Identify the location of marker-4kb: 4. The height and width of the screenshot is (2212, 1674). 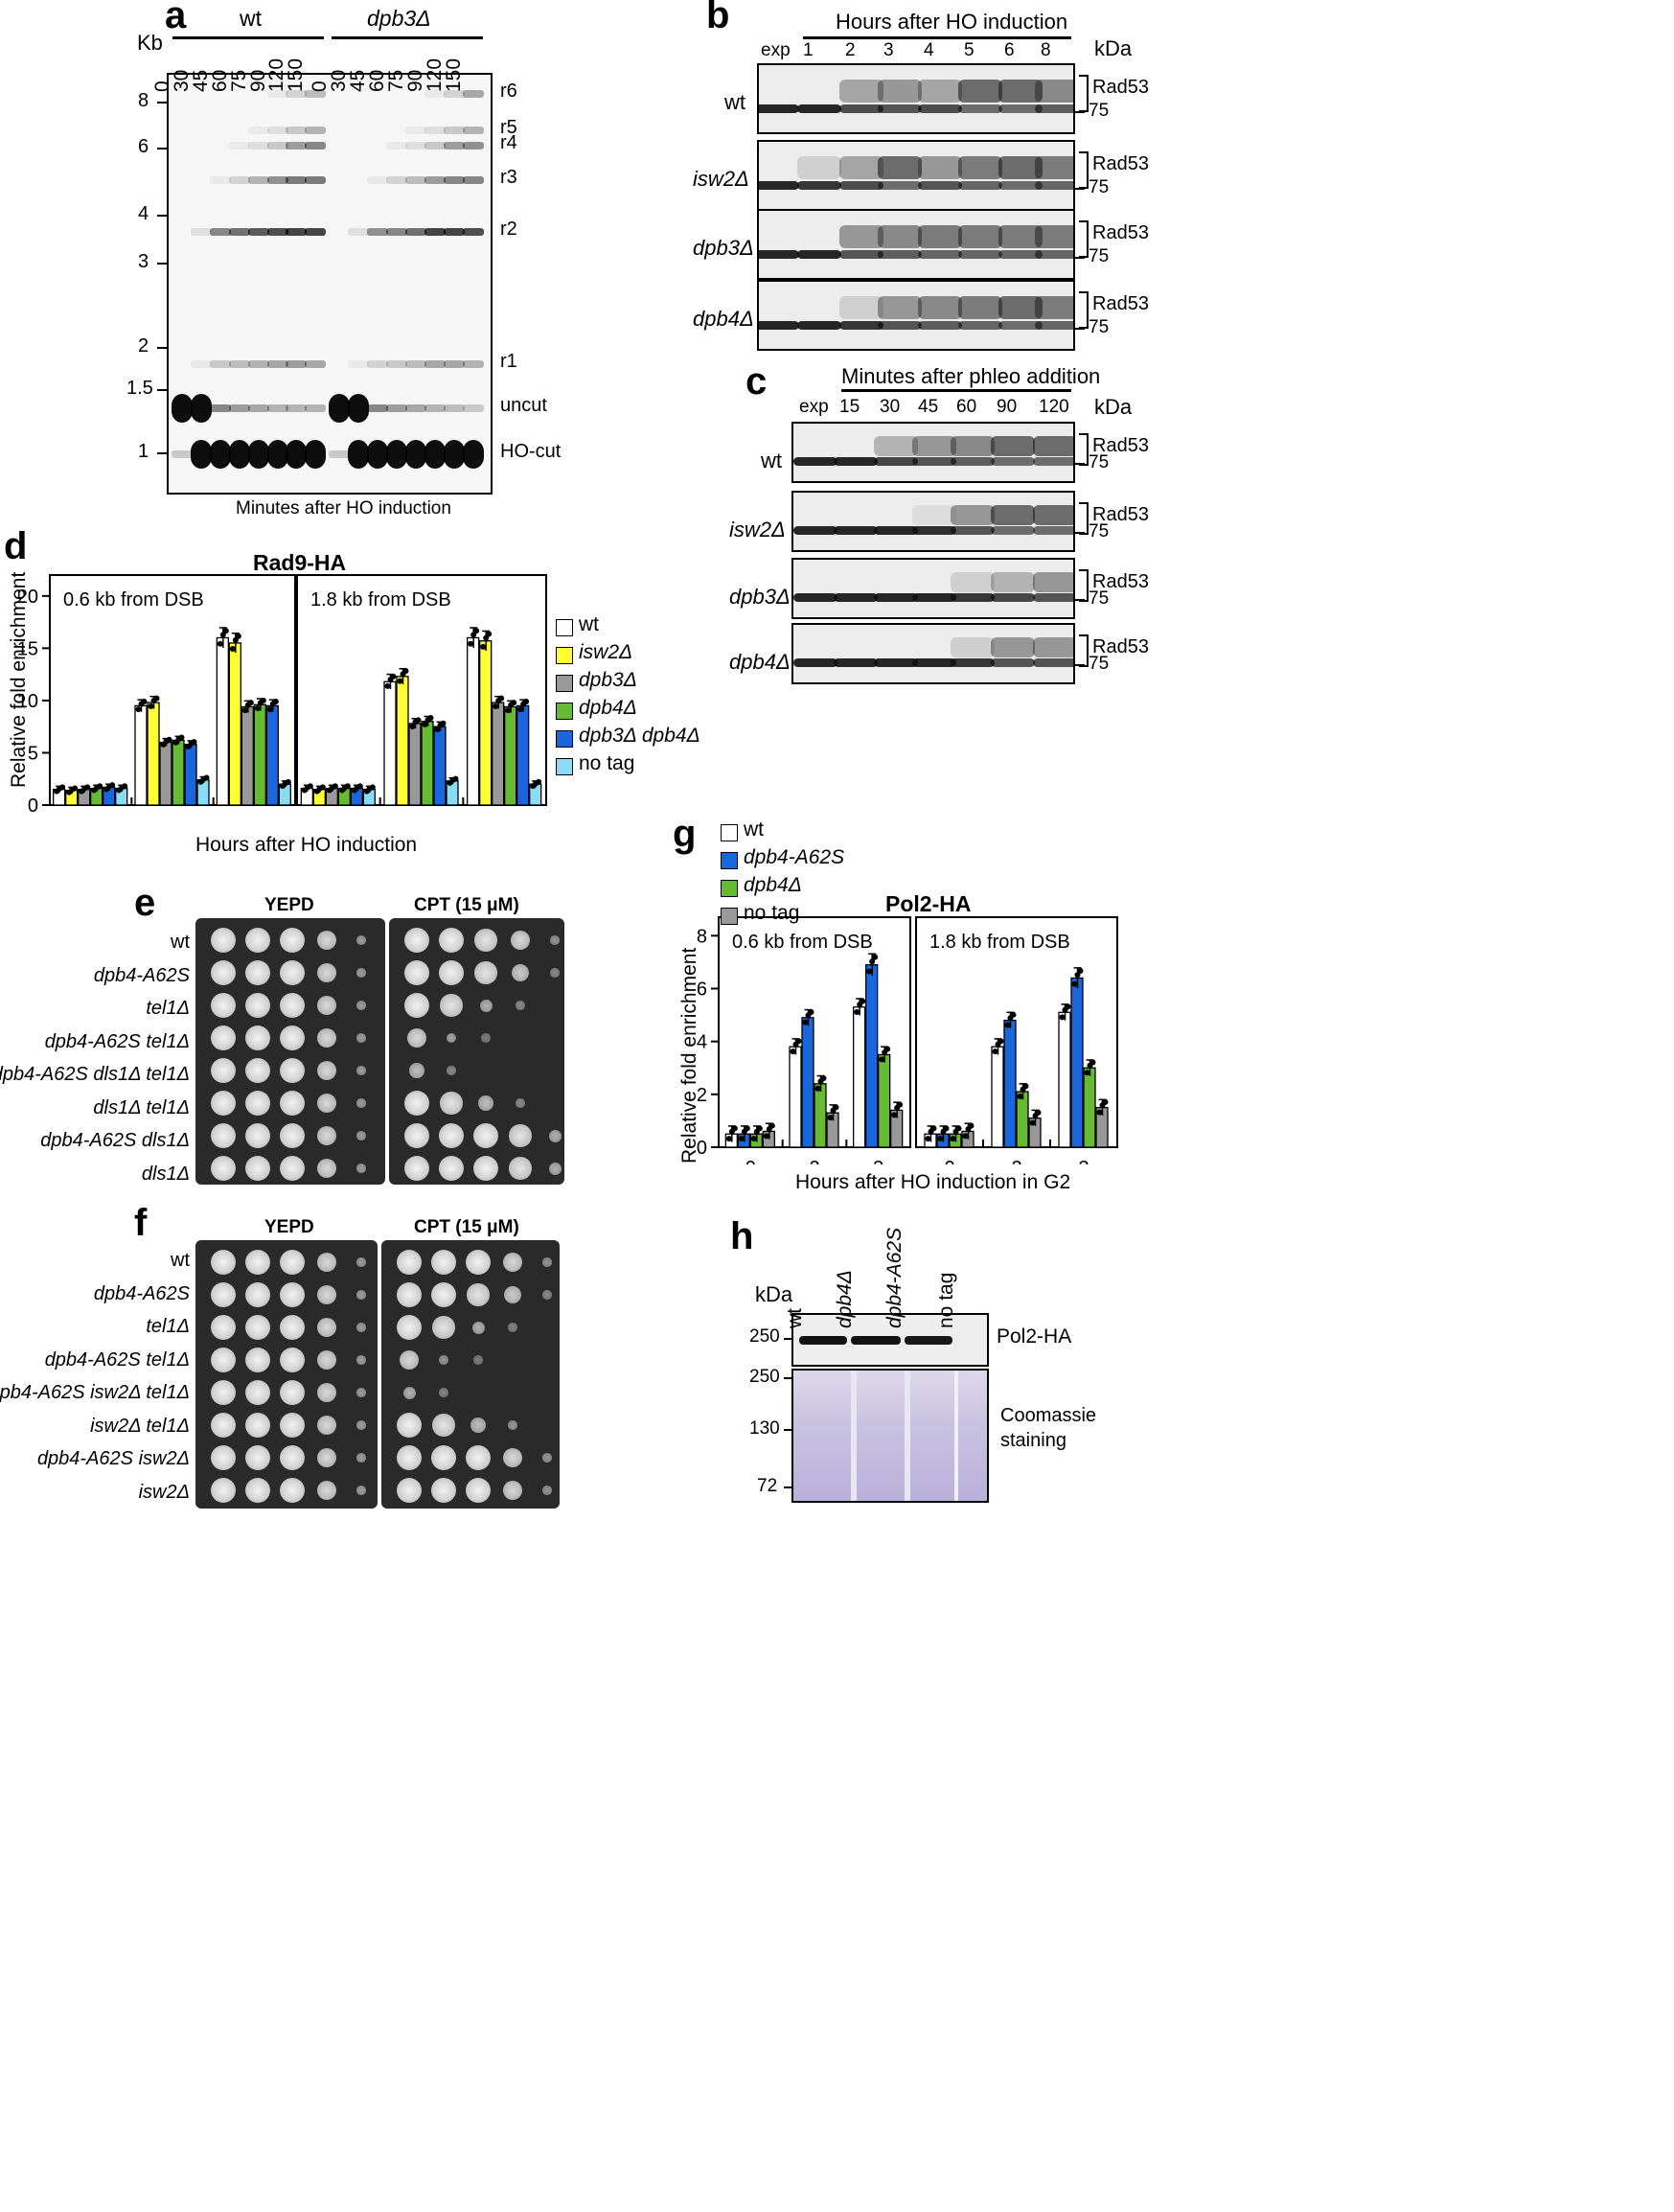
(143, 214).